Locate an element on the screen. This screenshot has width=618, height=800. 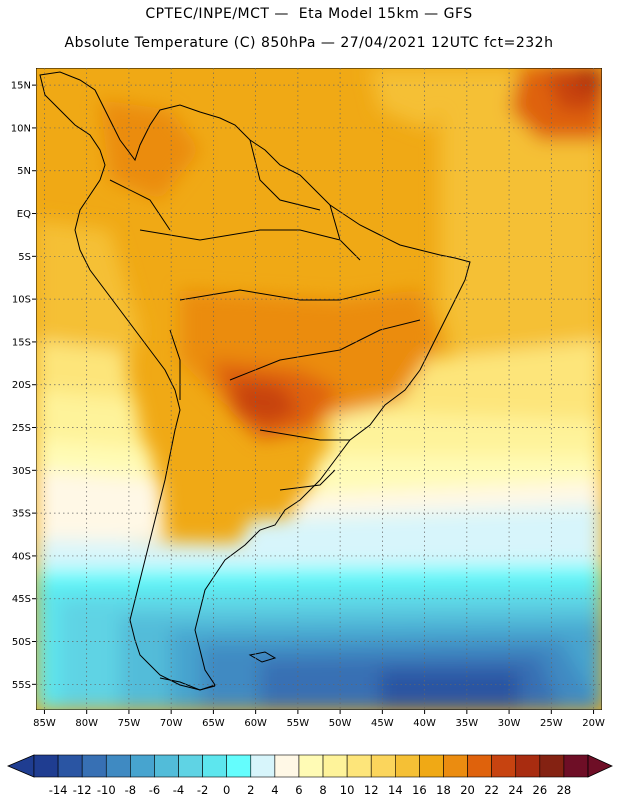
colorbar-label: 2 is located at coordinates (250, 790).